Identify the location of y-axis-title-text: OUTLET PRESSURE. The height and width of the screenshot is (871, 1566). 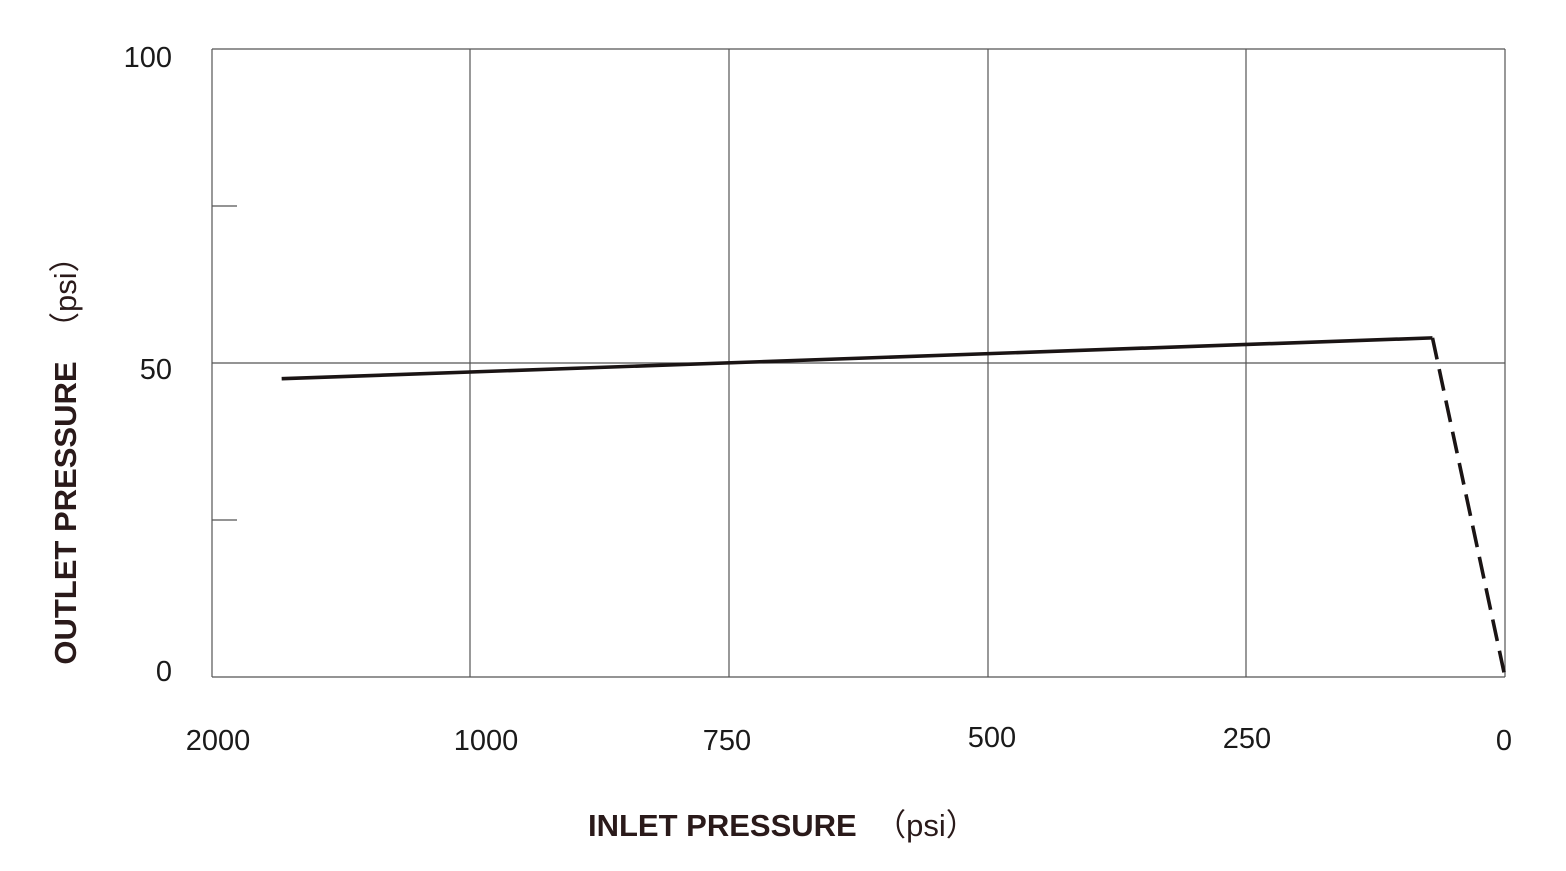
(65, 512).